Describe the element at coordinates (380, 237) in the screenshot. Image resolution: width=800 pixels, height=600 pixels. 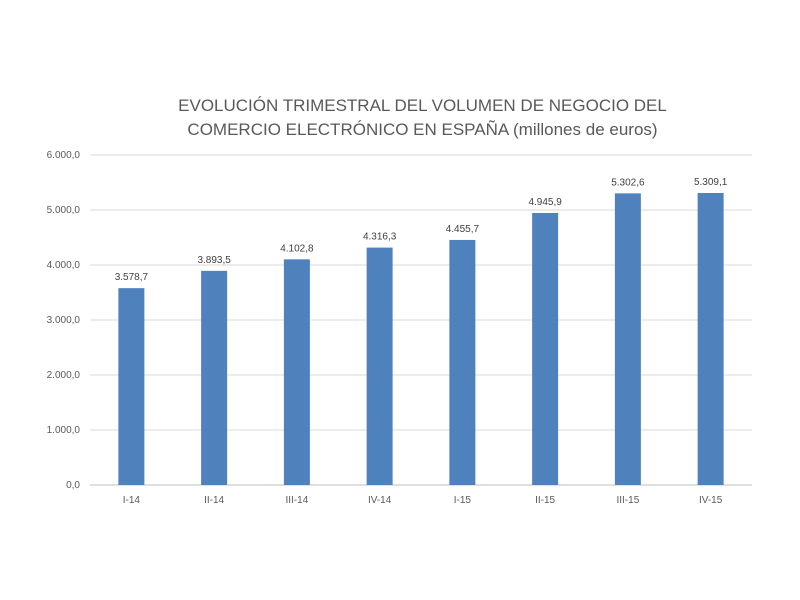
I see `data-label: 4.316,3` at that location.